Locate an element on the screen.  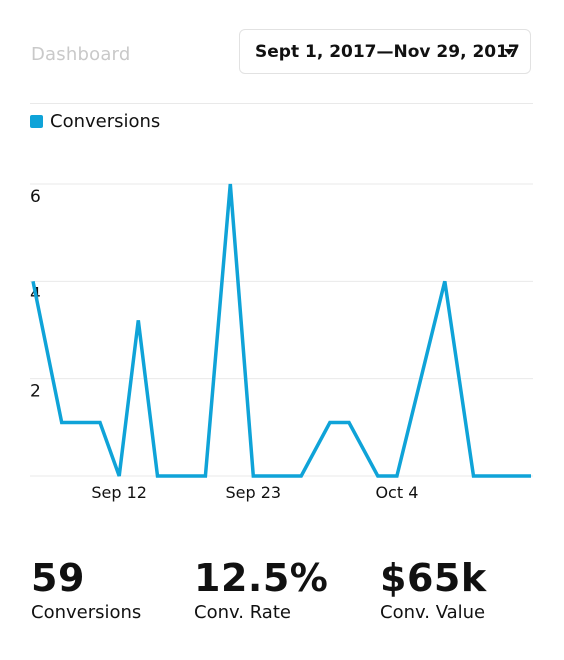
stat-label: Conv. Rate is located at coordinates (242, 612).